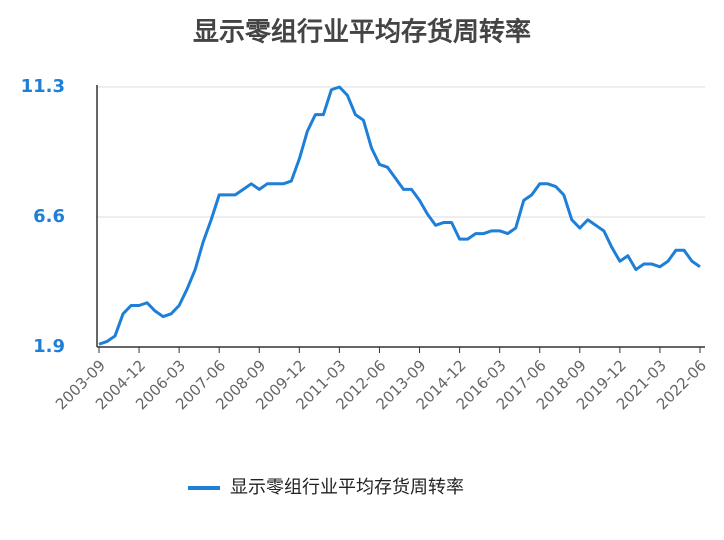 The width and height of the screenshot is (724, 540). Describe the element at coordinates (49, 346) in the screenshot. I see `y-tick-label: 1.9` at that location.